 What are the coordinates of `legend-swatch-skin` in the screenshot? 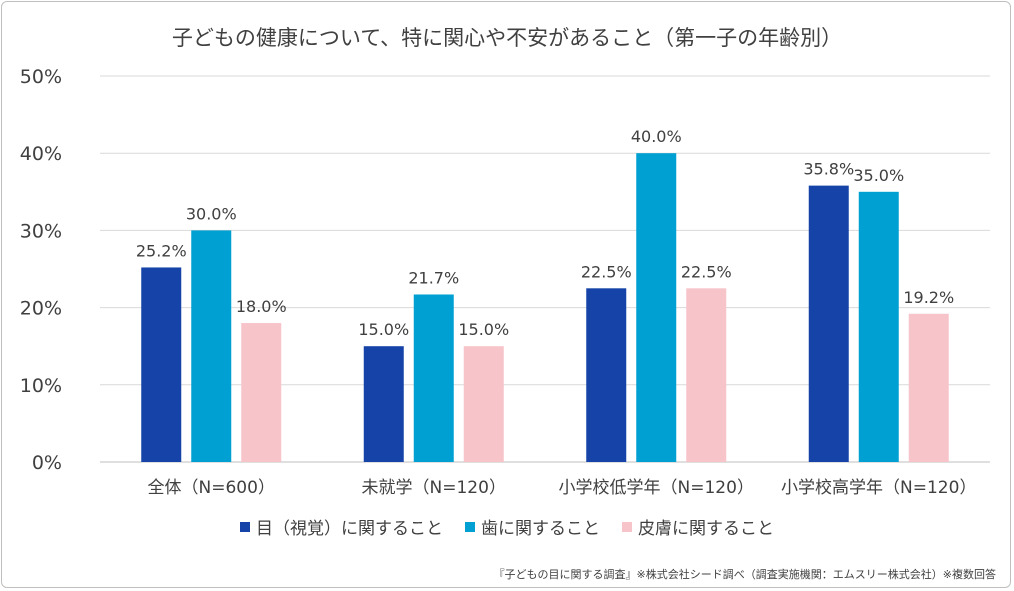 It's located at (627, 526).